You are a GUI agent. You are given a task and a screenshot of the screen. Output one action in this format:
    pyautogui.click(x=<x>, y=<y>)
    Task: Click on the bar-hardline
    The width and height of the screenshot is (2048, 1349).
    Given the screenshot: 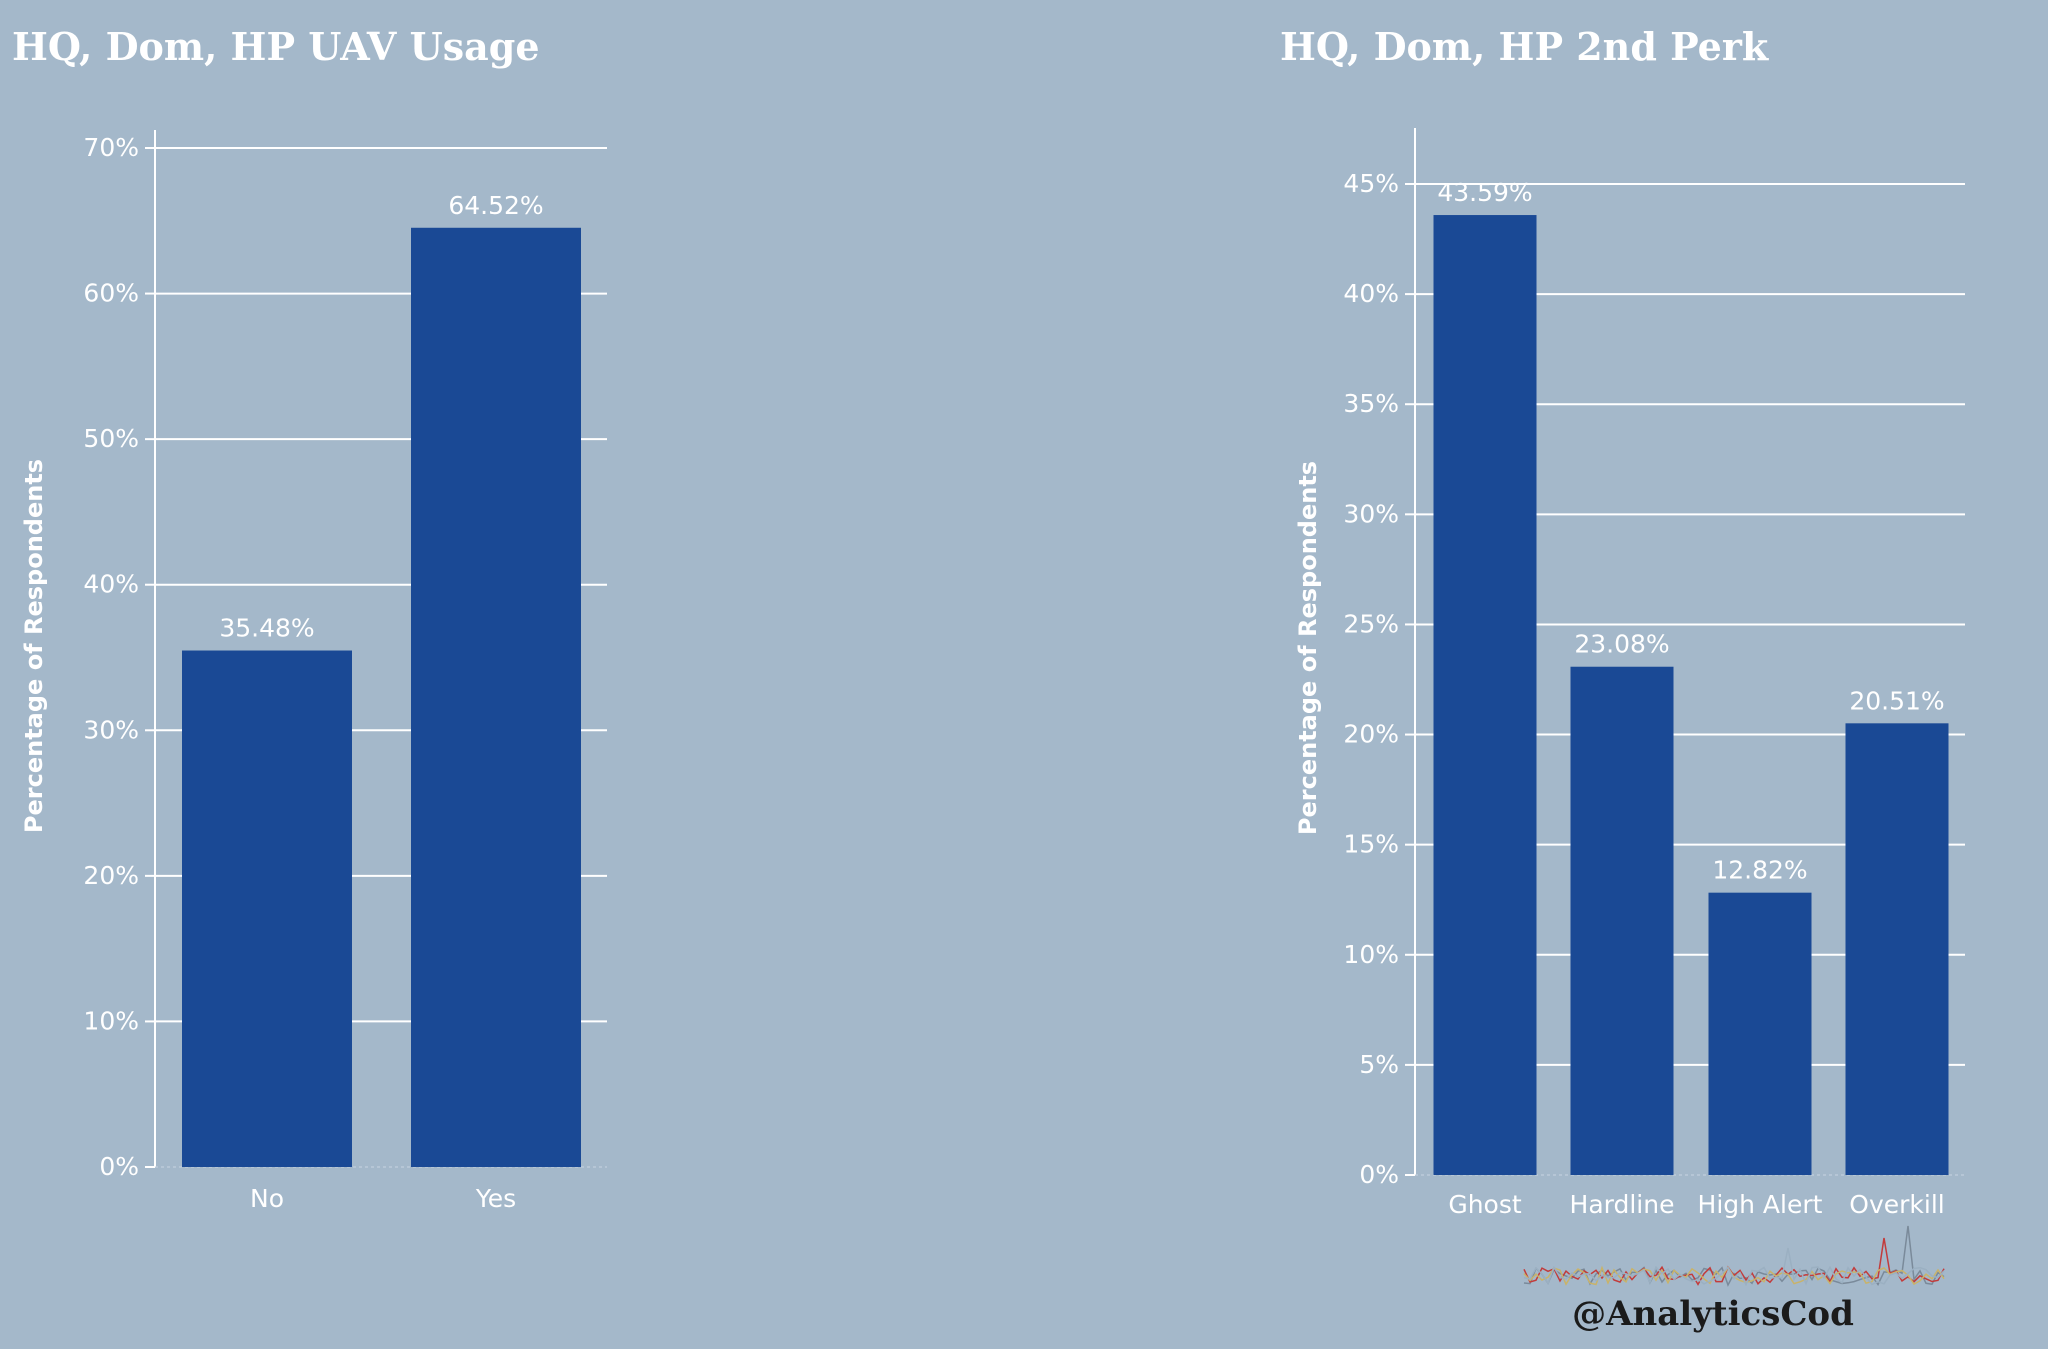 What is the action you would take?
    pyautogui.click(x=1622, y=920)
    